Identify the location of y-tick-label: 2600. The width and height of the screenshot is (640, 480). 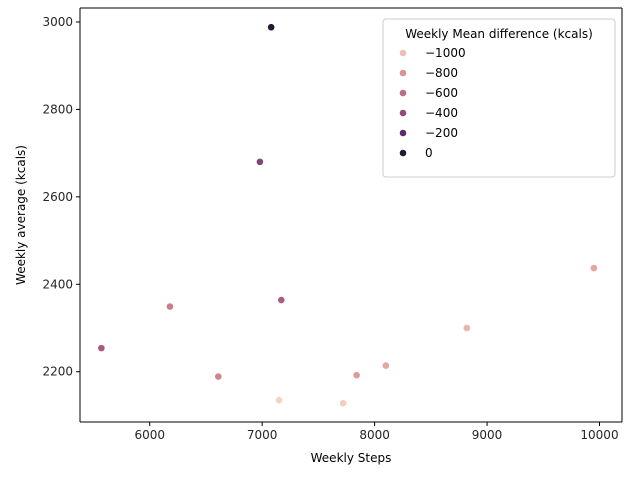
(57, 197).